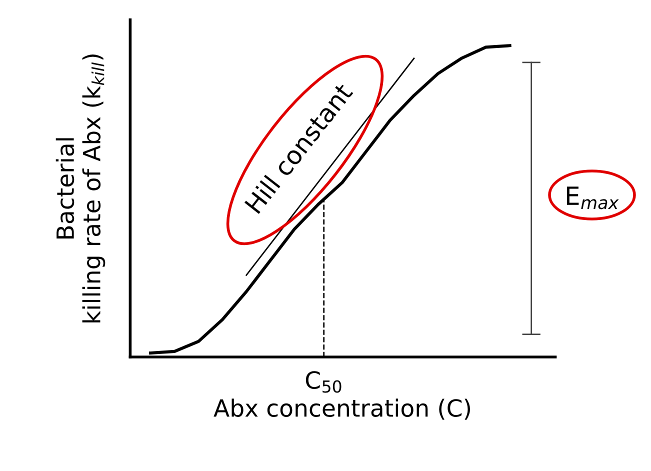 This screenshot has height=471, width=651. I want to click on x-axis-title: Abx concentration (C), so click(342, 409).